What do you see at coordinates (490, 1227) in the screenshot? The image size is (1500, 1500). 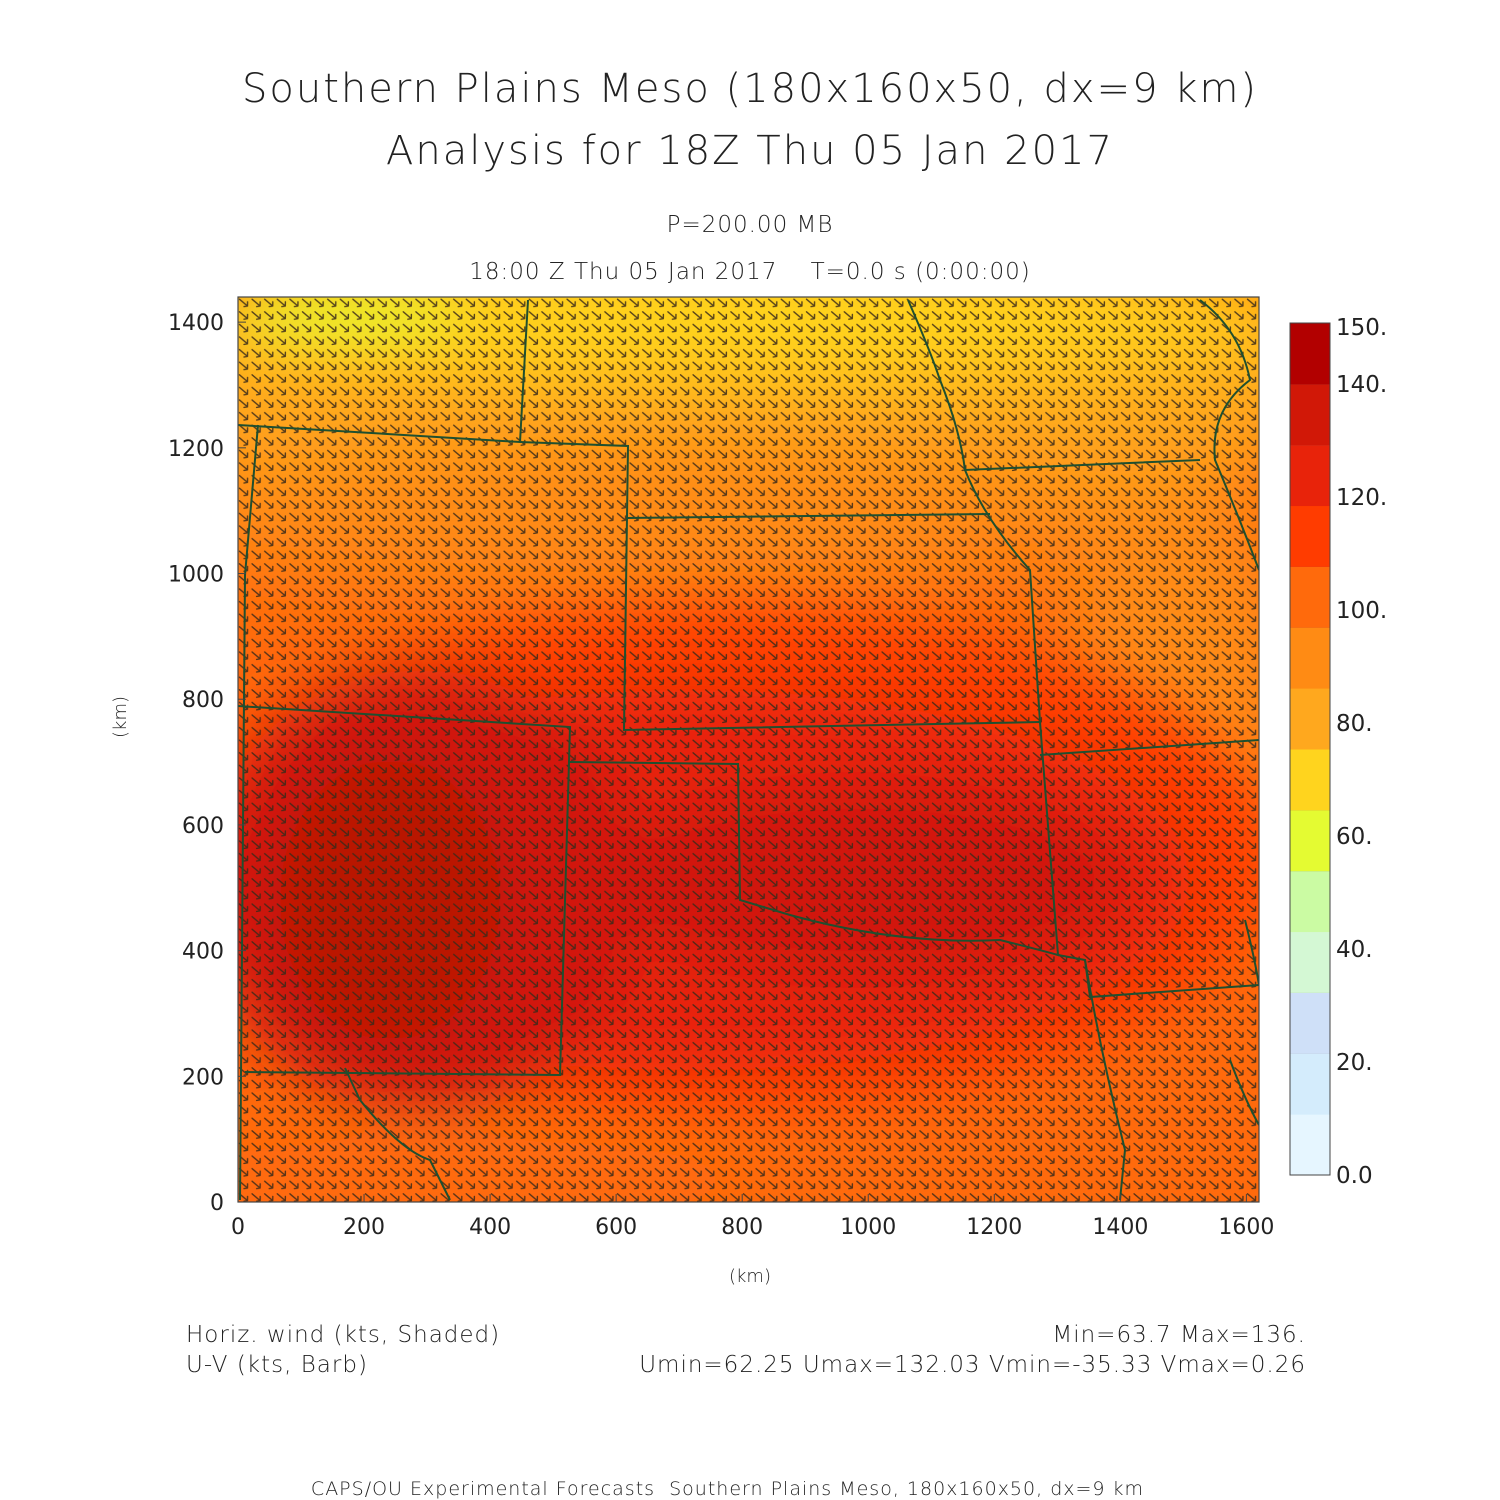 I see `x-tick-label: 400` at bounding box center [490, 1227].